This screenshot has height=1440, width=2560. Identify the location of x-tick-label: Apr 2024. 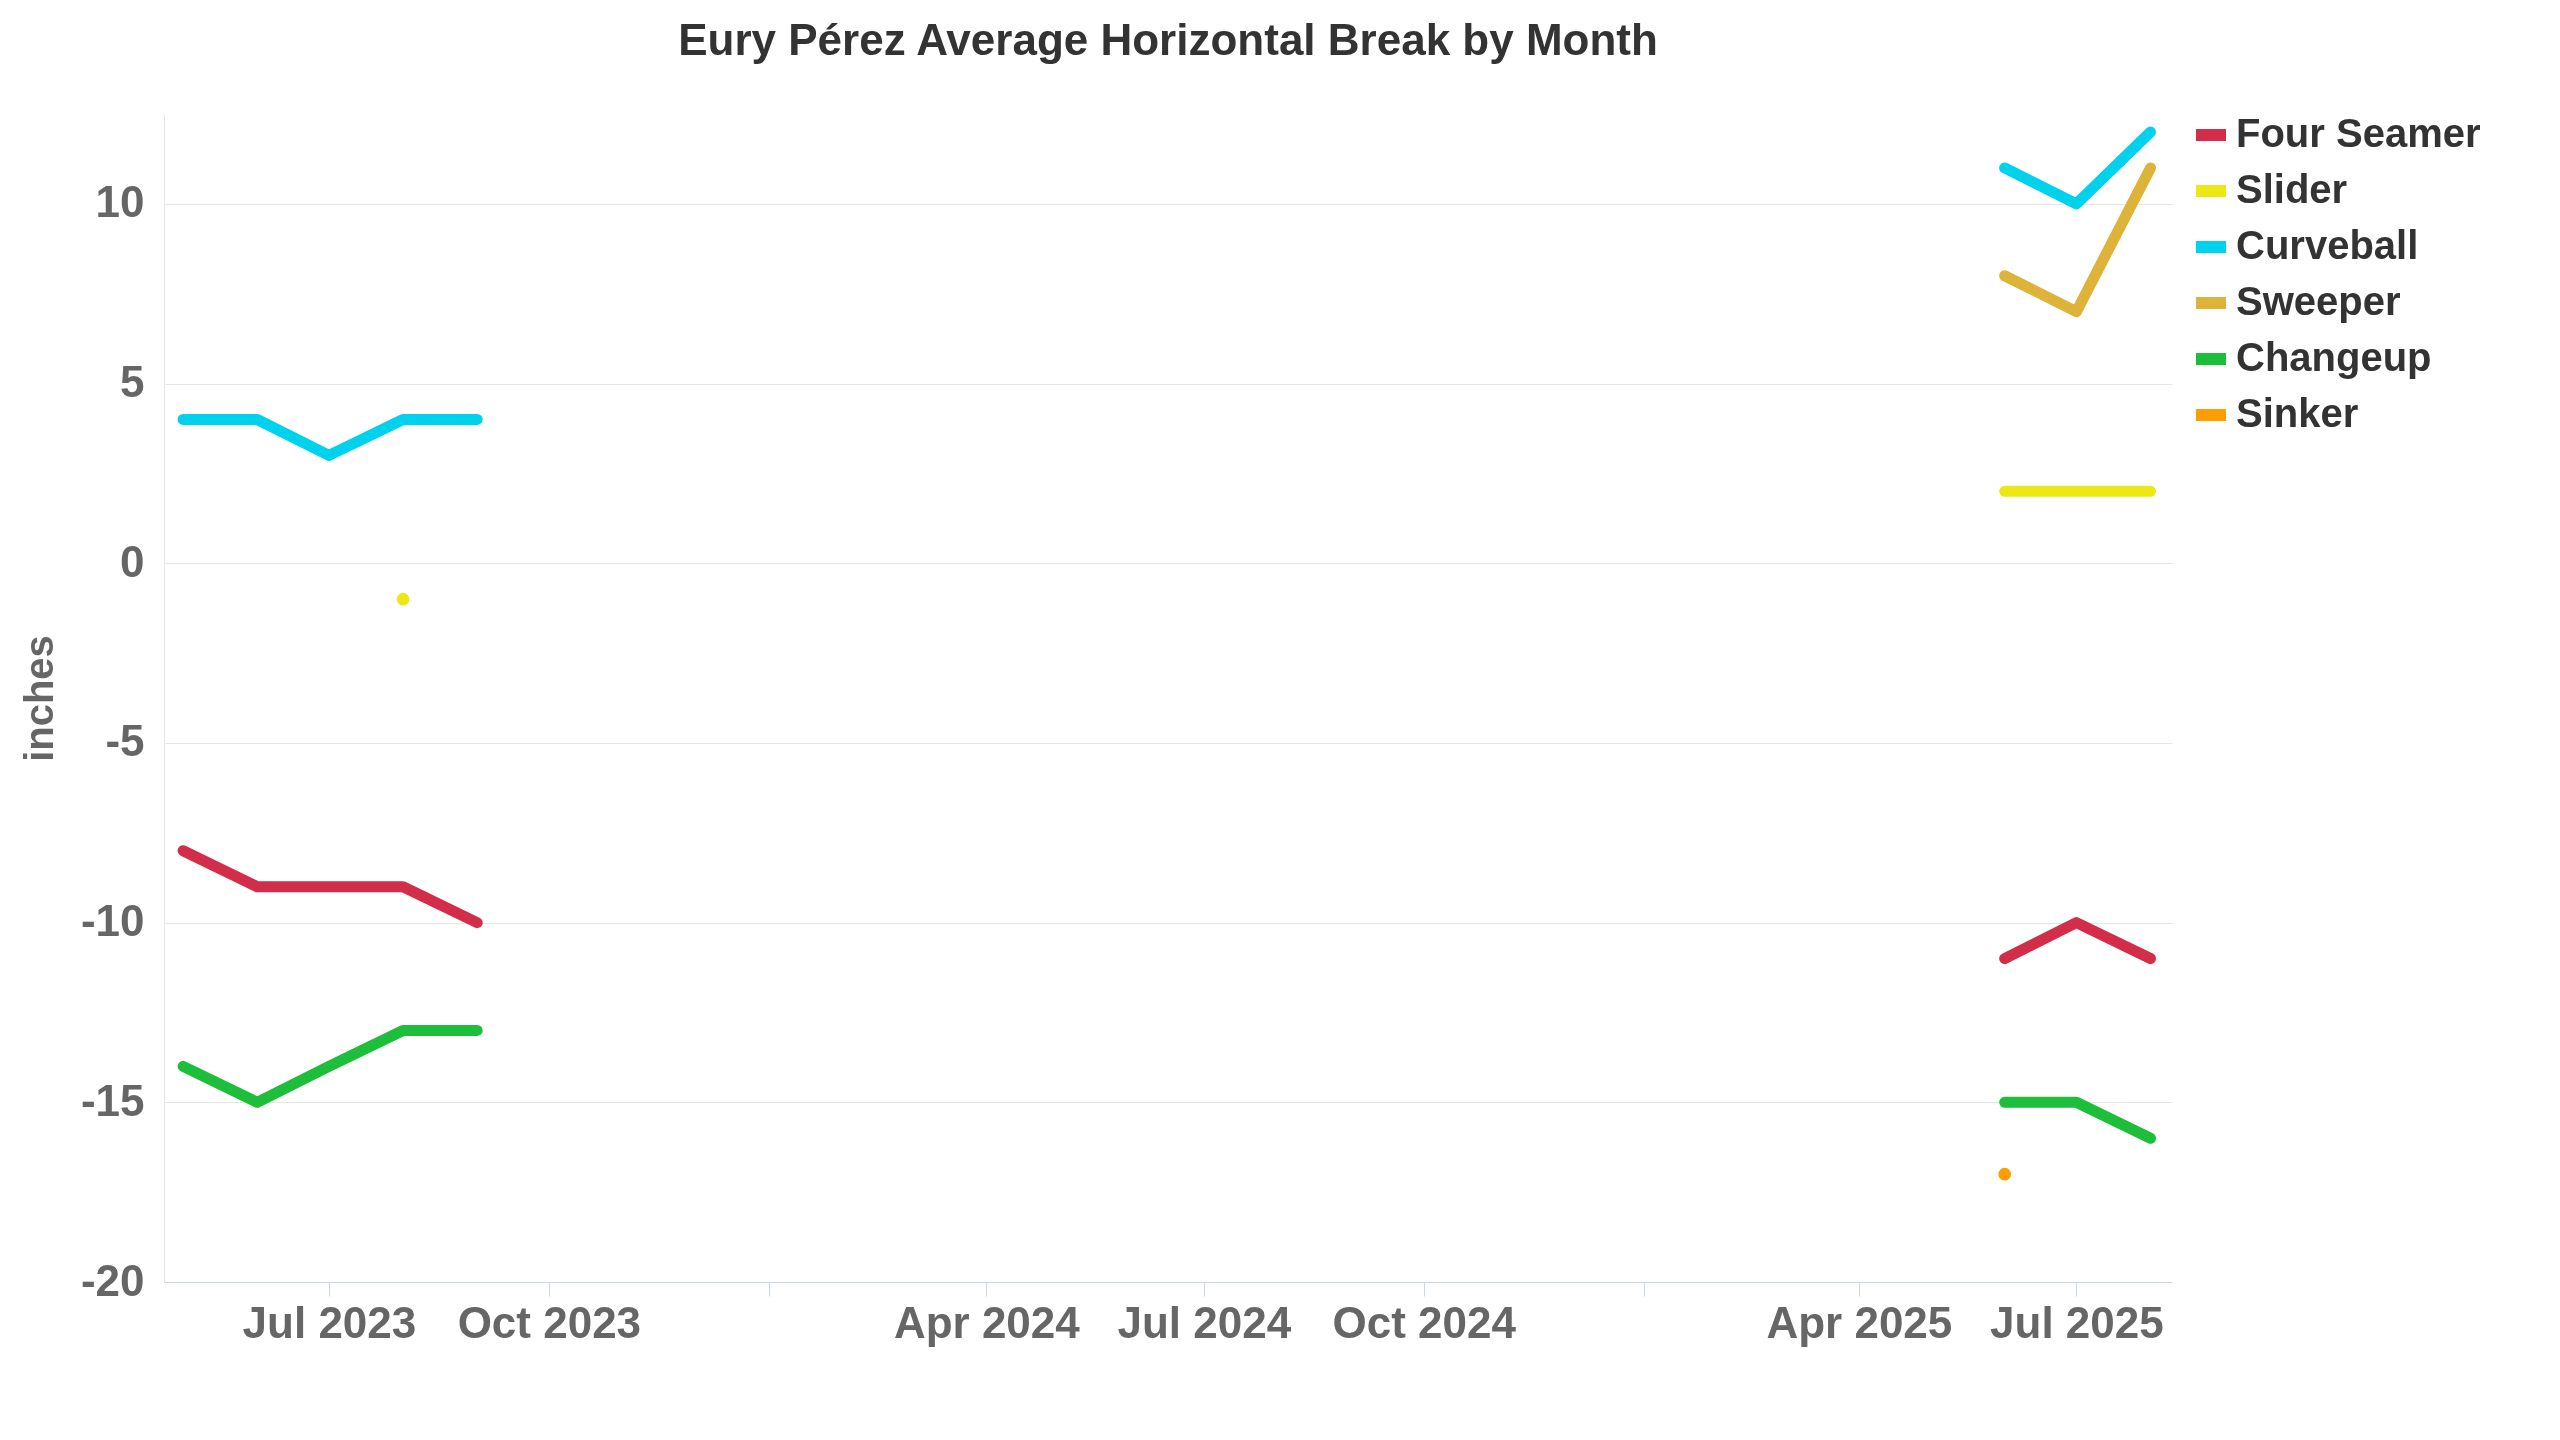
(987, 1322).